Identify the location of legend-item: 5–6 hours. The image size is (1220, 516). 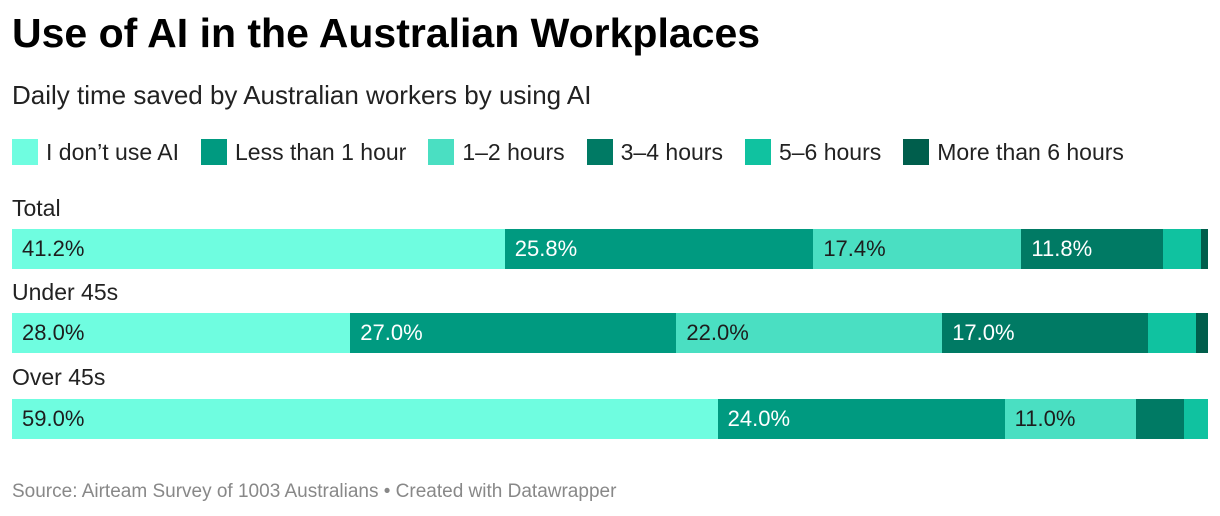
(813, 152).